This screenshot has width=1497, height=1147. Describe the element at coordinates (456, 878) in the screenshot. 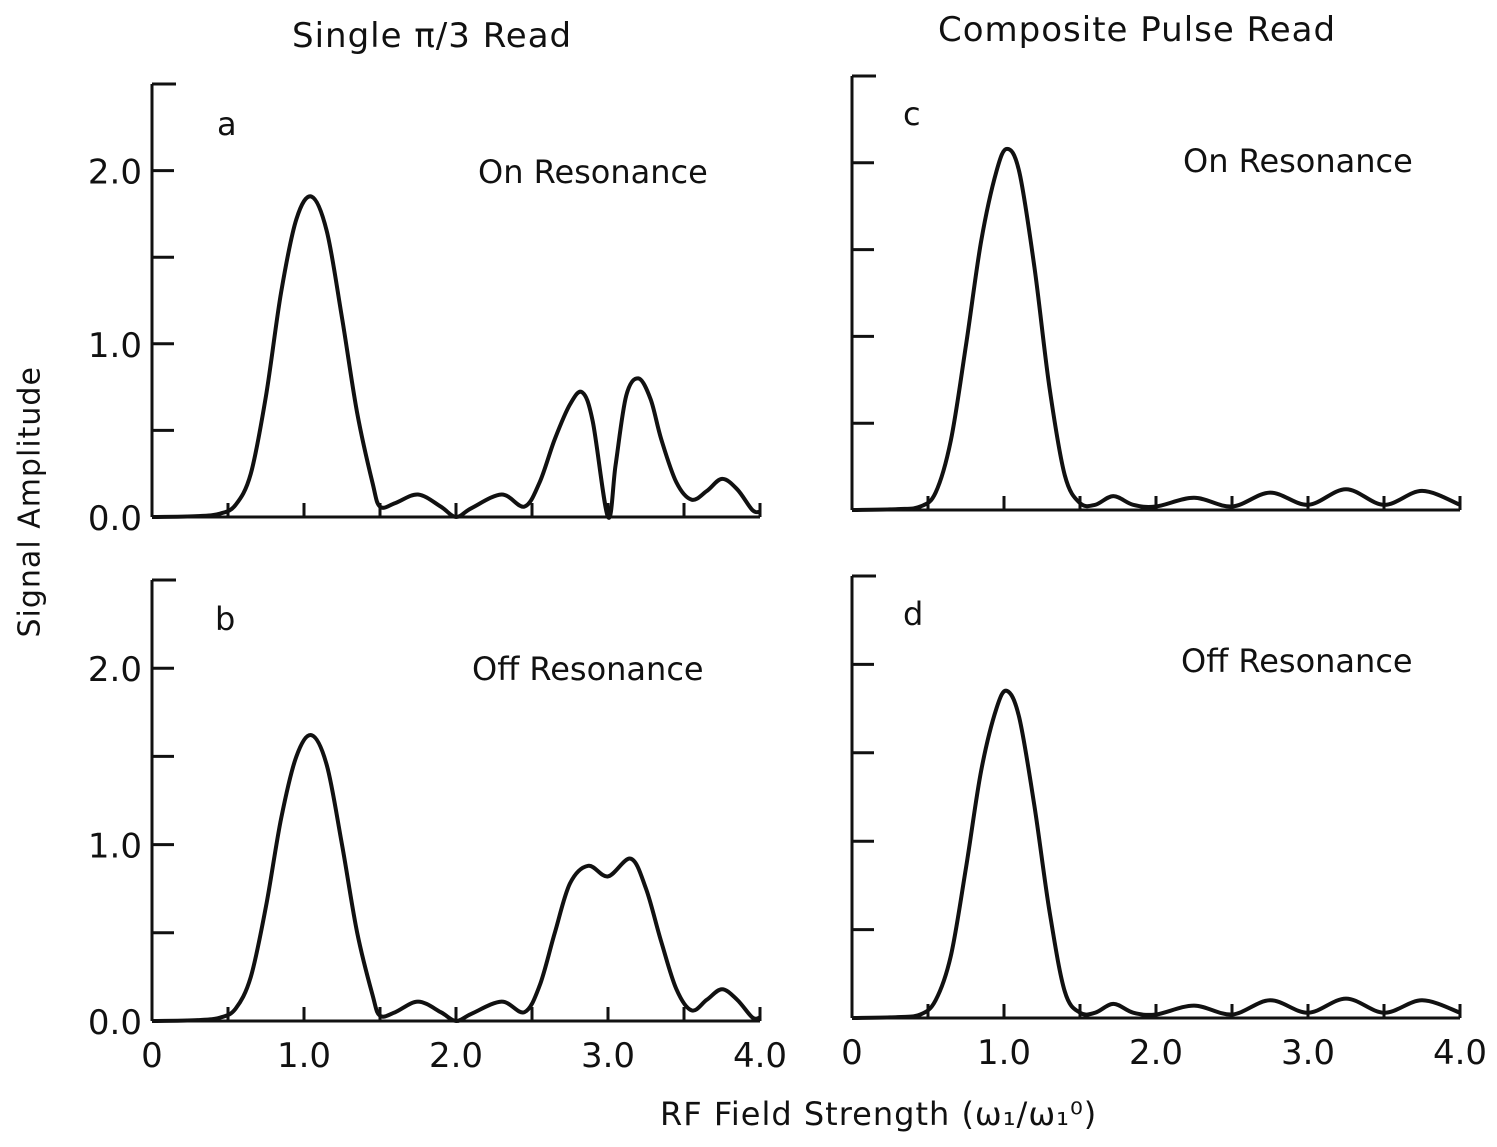

I see `panel-b-curve` at that location.